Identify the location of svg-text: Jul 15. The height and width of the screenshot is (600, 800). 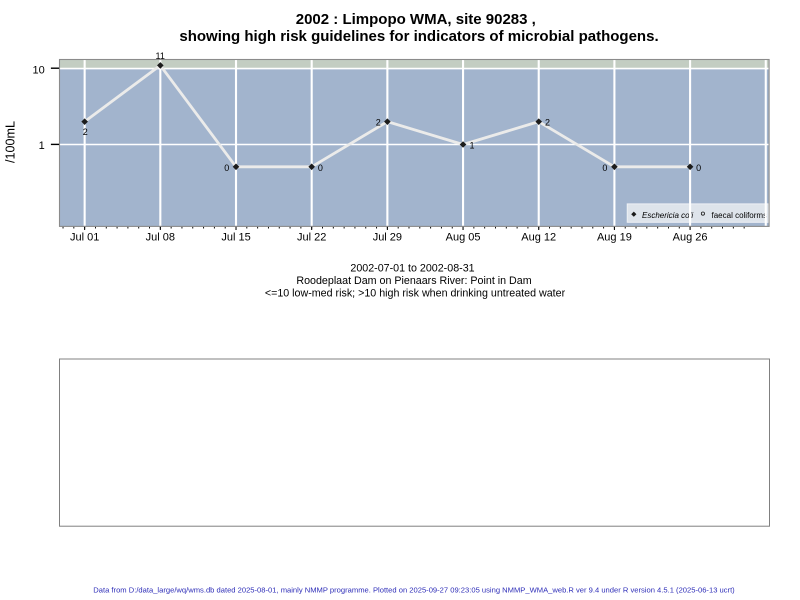
(235, 237).